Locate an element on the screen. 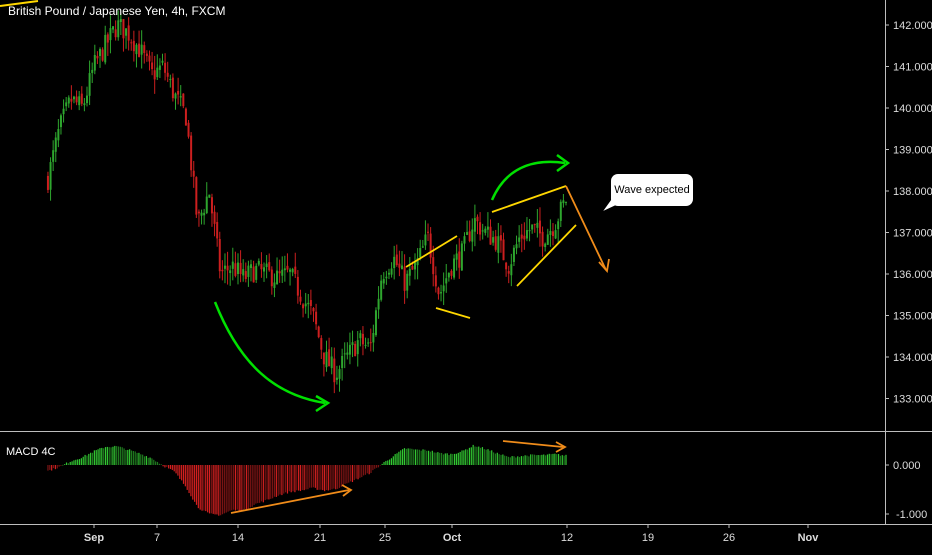 Image resolution: width=932 pixels, height=555 pixels. orange-arrow-projection is located at coordinates (586, 228).